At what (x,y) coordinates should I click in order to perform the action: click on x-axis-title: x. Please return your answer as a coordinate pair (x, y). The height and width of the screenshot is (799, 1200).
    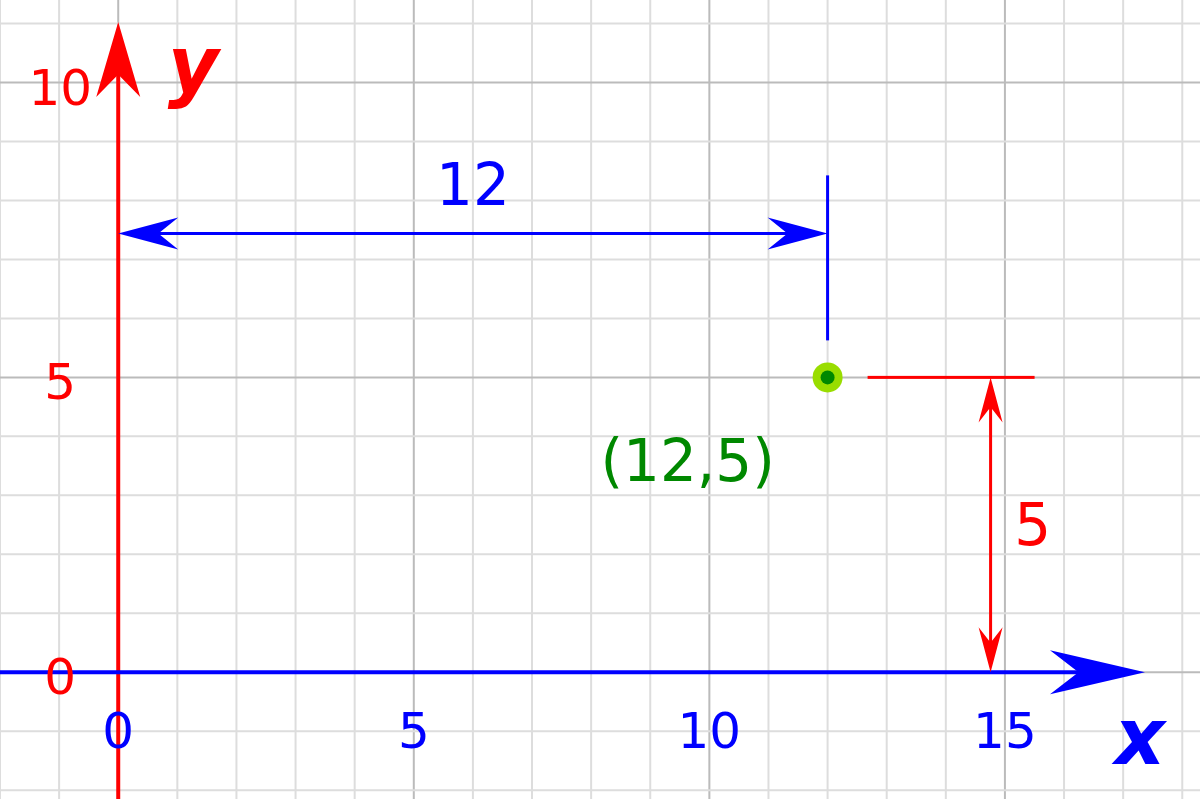
    Looking at the image, I should click on (1139, 737).